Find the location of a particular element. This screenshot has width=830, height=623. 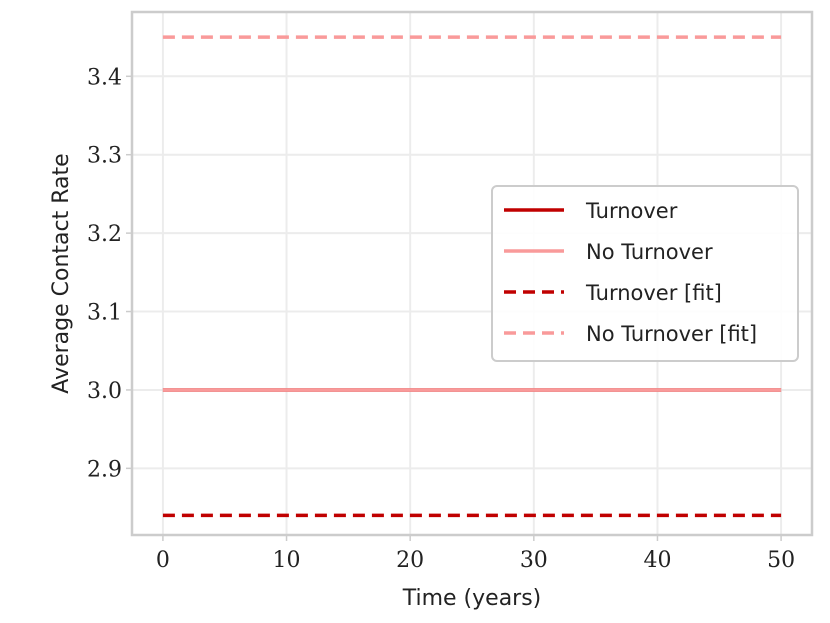

y-tick-label: 3.3 is located at coordinates (104, 156).